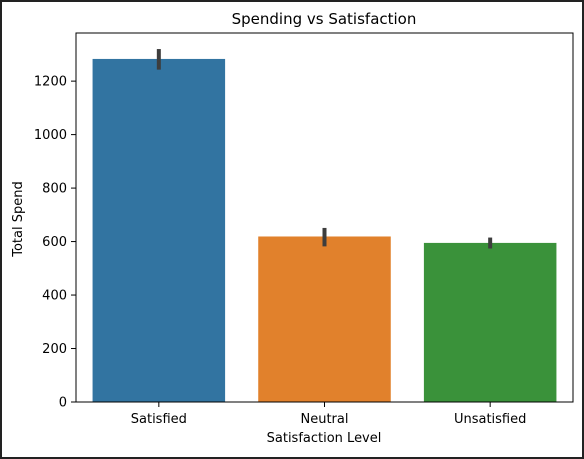 The width and height of the screenshot is (584, 459). What do you see at coordinates (54, 296) in the screenshot?
I see `y-tick-label: 400` at bounding box center [54, 296].